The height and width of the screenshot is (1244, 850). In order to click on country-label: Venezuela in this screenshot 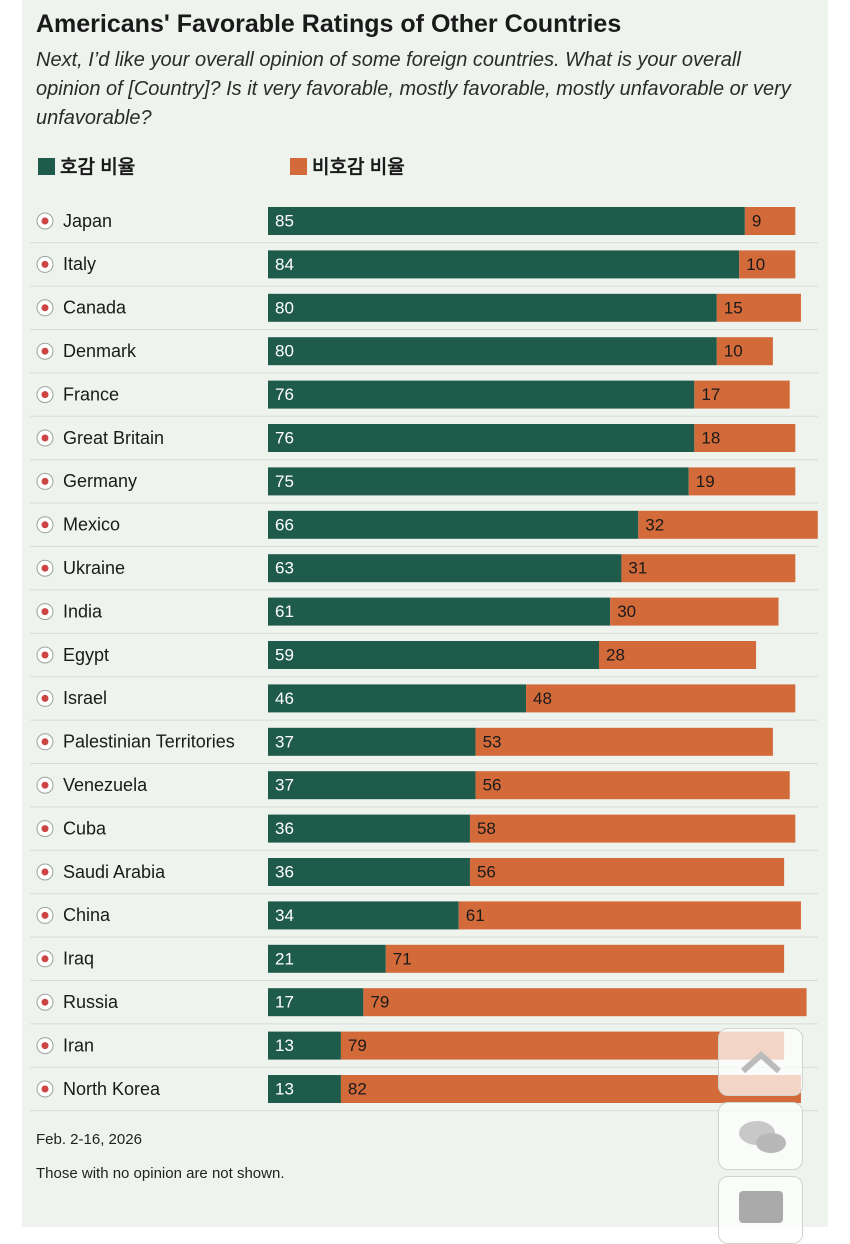, I will do `click(105, 785)`.